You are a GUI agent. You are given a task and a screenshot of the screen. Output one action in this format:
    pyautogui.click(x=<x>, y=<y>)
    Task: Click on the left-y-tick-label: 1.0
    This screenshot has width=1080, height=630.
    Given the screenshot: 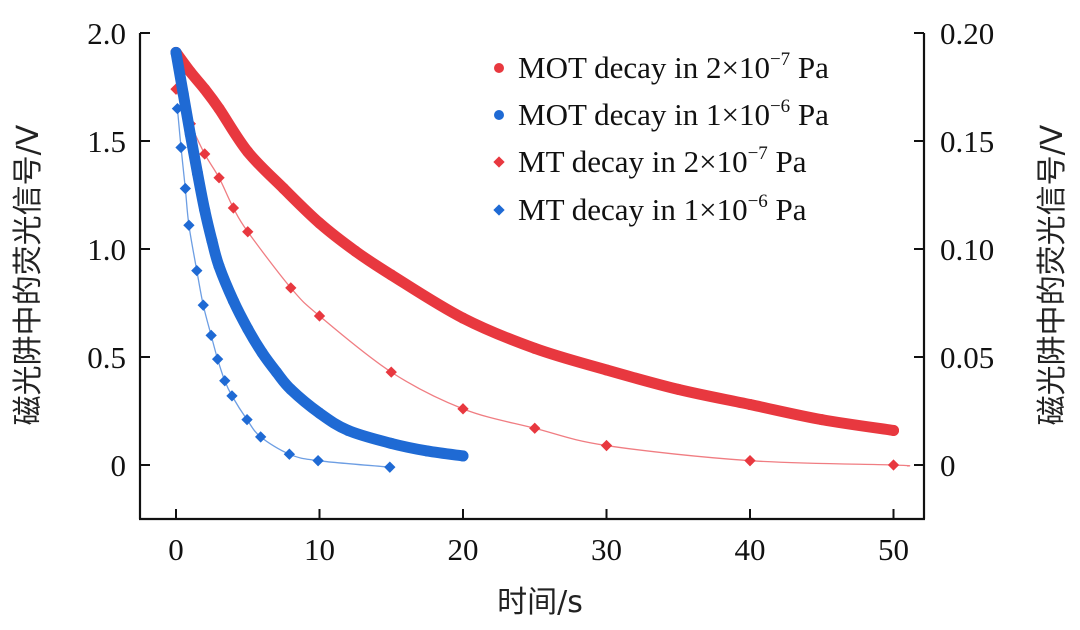 What is the action you would take?
    pyautogui.click(x=106, y=249)
    